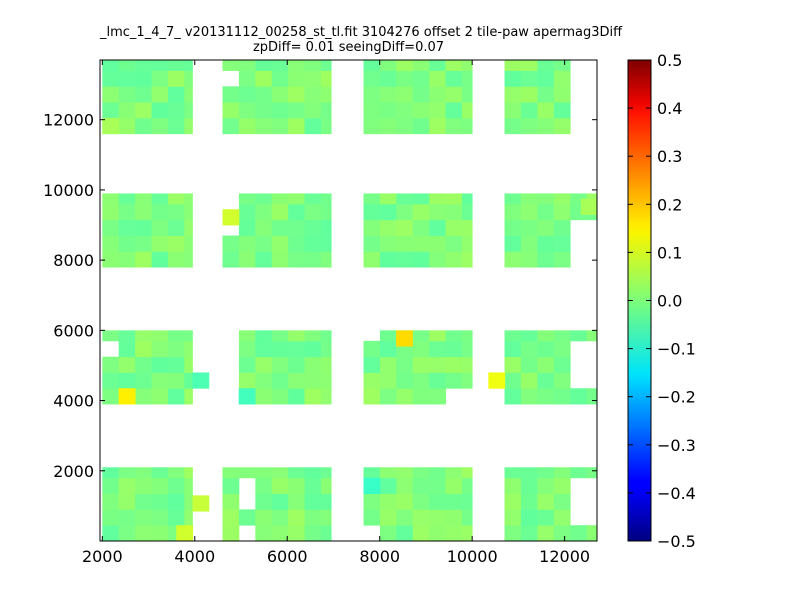  Describe the element at coordinates (73, 471) in the screenshot. I see `y-tick-label: 2000` at that location.